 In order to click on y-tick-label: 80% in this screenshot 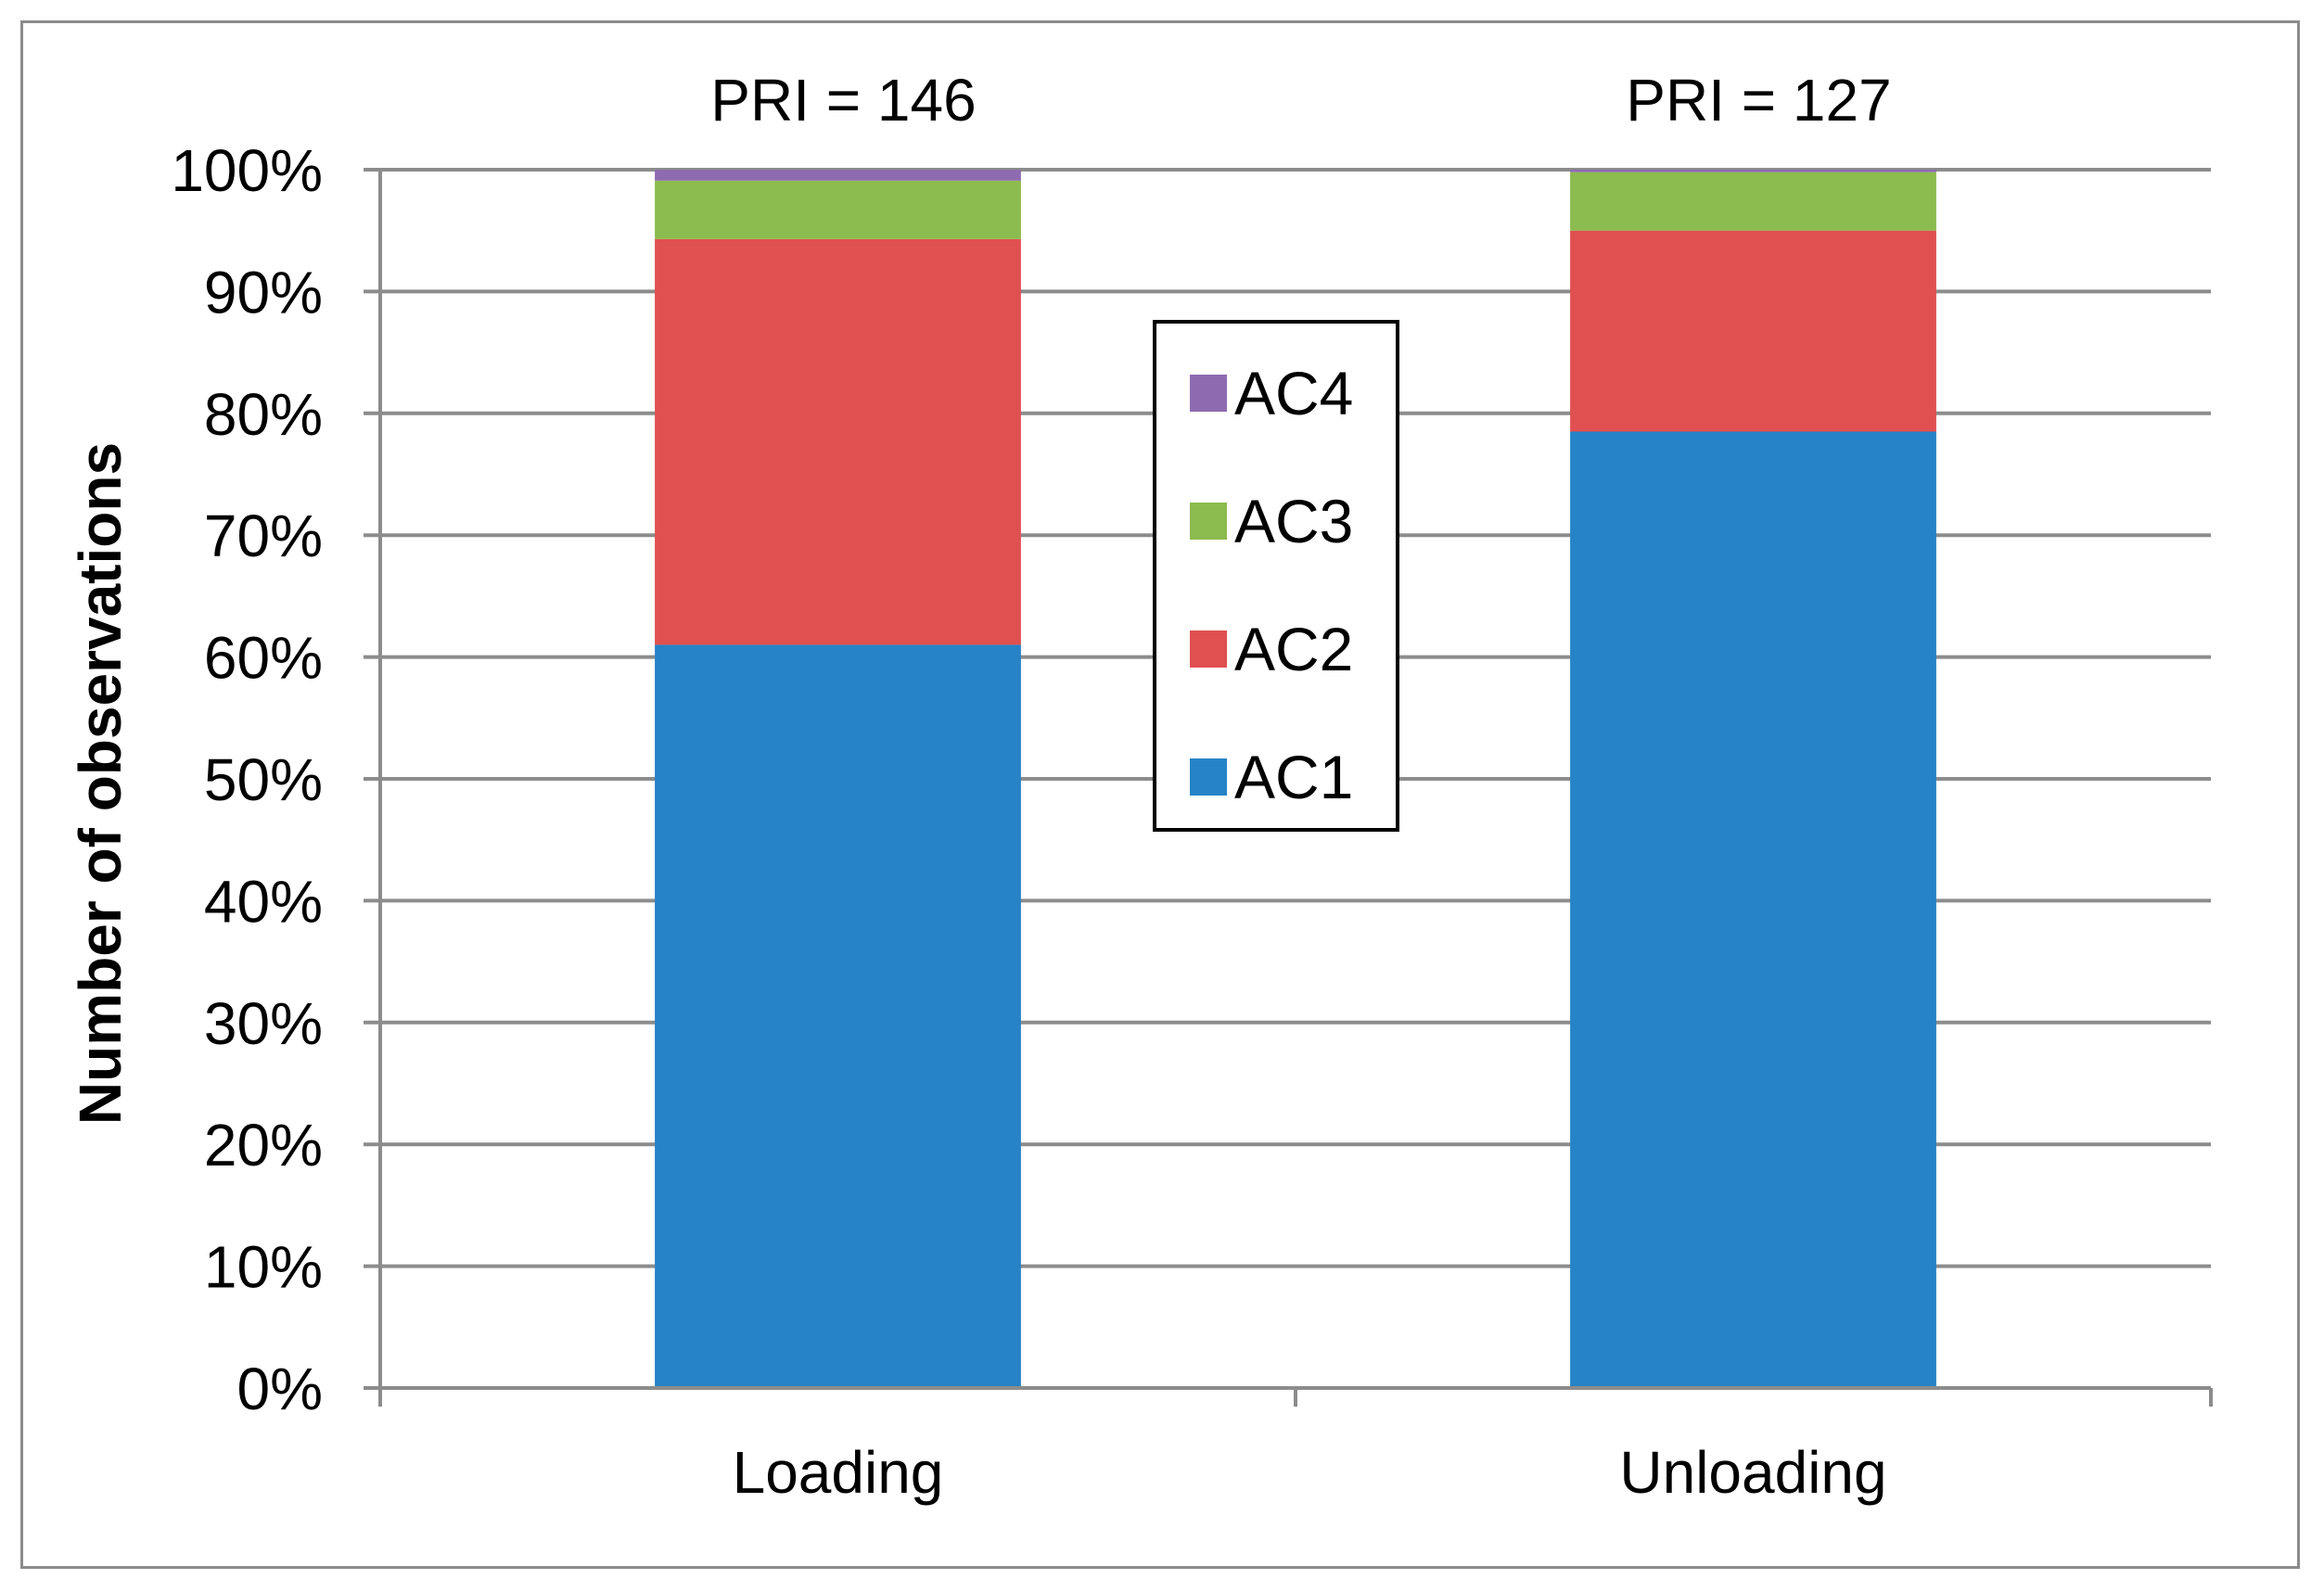, I will do `click(263, 414)`.